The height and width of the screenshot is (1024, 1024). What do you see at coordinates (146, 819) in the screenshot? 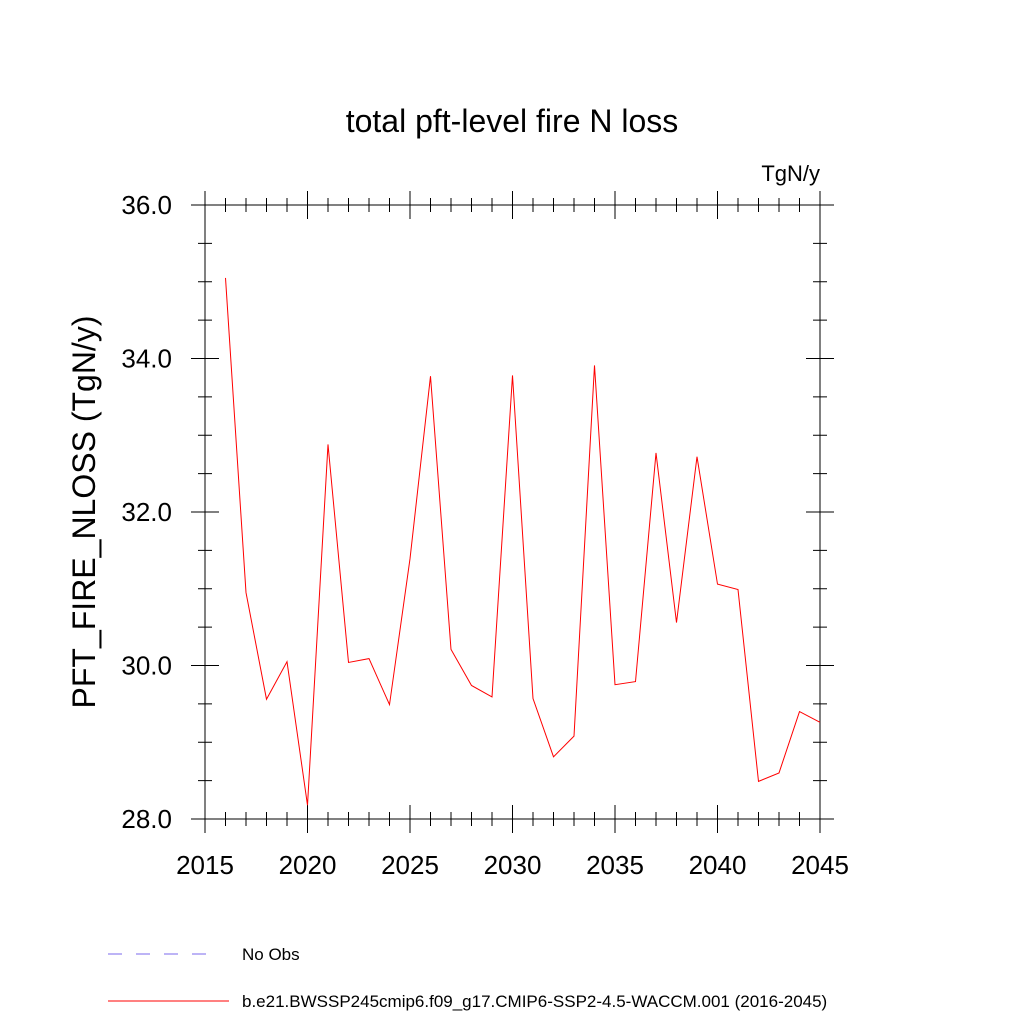
I see `y-tick-label: 28.0` at bounding box center [146, 819].